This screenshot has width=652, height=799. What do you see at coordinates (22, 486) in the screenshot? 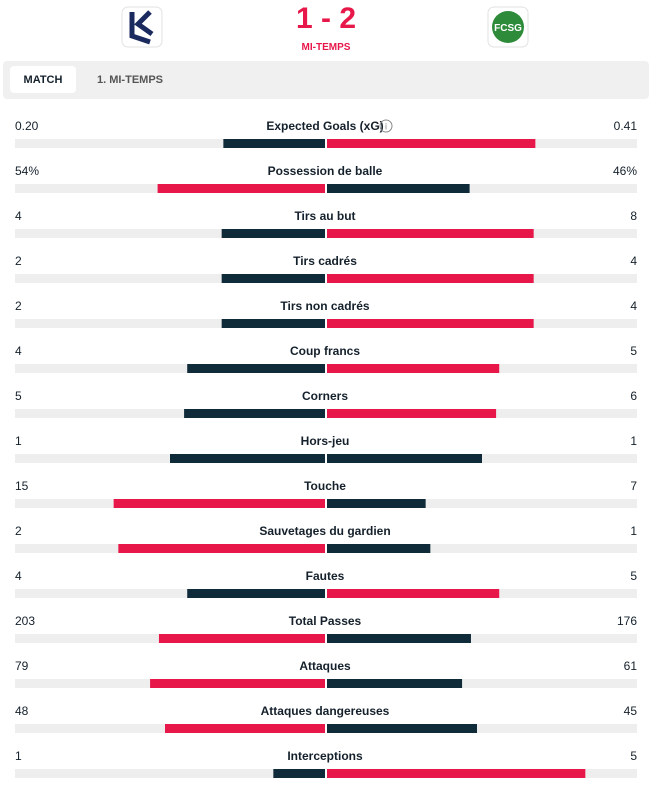
I see `home-value: 15` at bounding box center [22, 486].